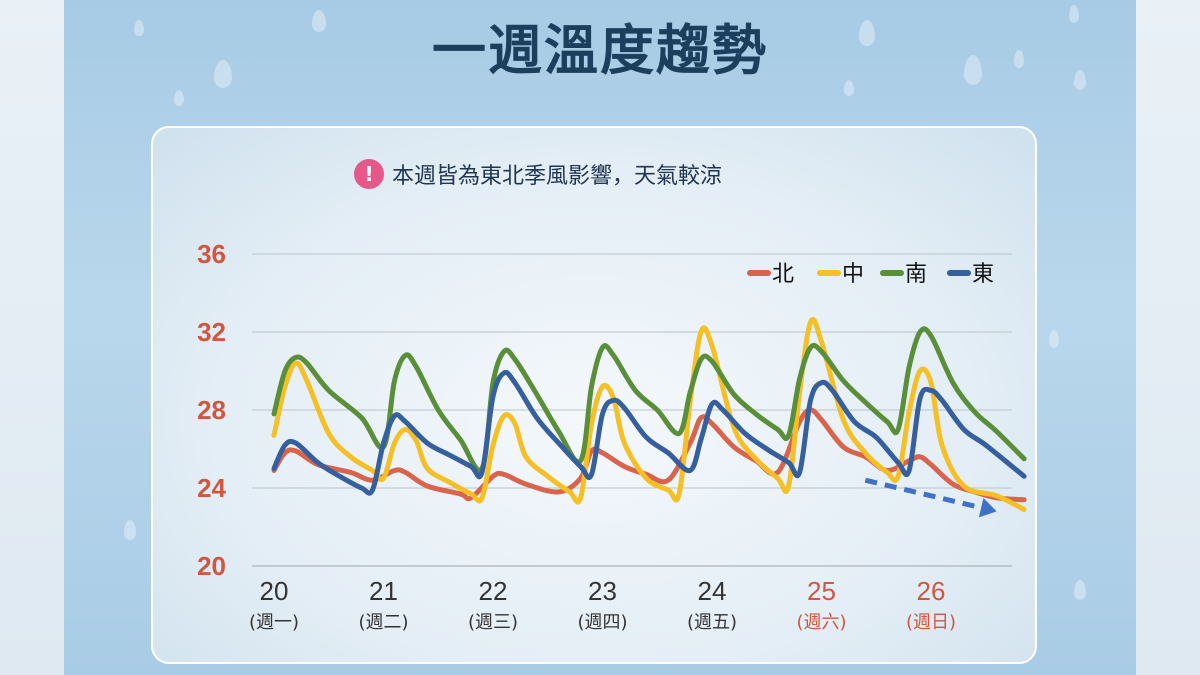  I want to click on left-margin, so click(32, 337).